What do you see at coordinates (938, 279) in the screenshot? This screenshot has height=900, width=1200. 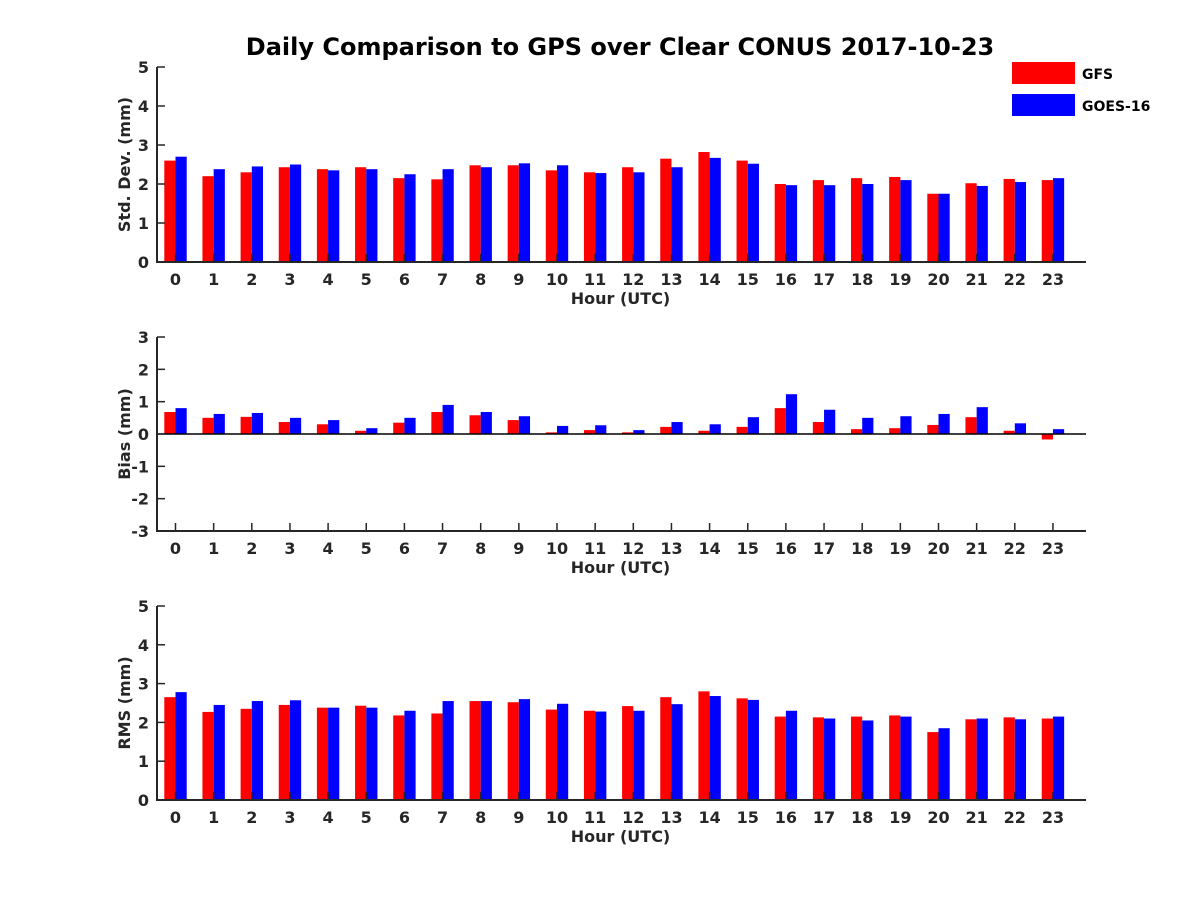 I see `stddev-xtick-label: 20` at bounding box center [938, 279].